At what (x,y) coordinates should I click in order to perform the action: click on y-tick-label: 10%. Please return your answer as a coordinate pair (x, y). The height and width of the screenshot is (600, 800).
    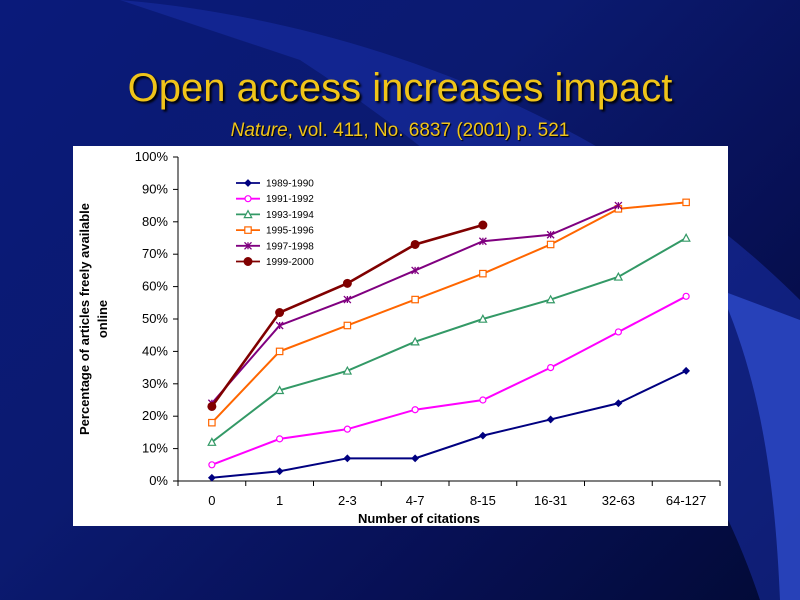
    Looking at the image, I should click on (155, 448).